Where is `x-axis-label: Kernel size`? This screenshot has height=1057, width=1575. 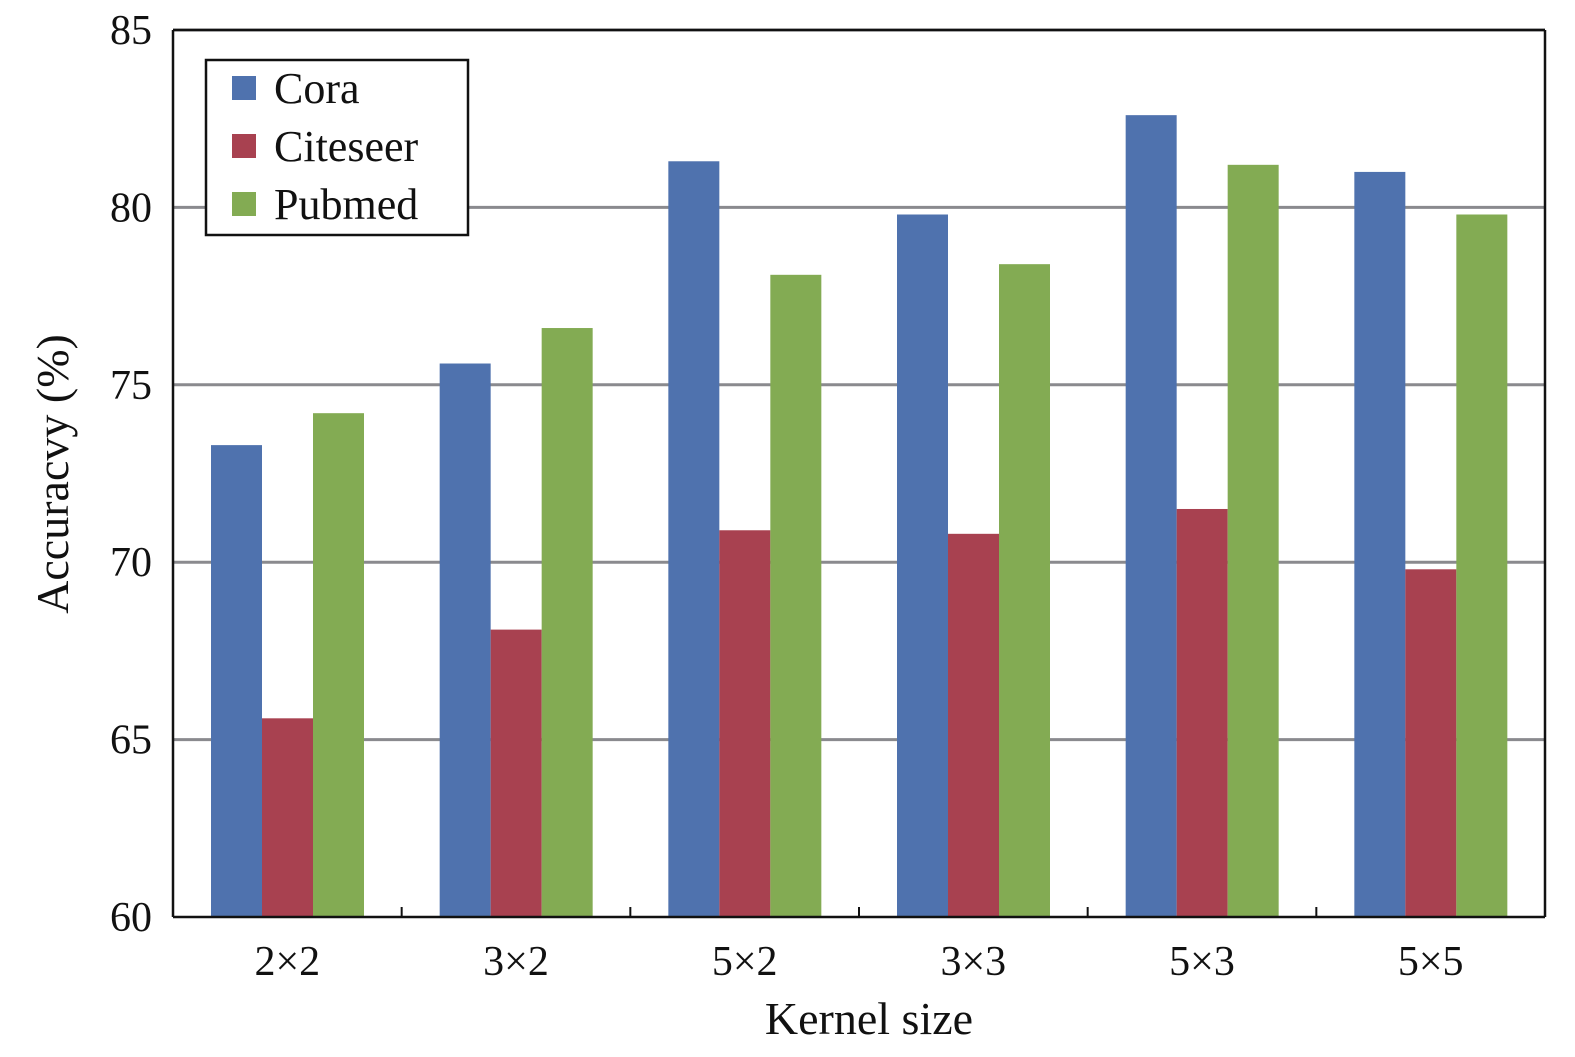
x-axis-label: Kernel size is located at coordinates (869, 1018).